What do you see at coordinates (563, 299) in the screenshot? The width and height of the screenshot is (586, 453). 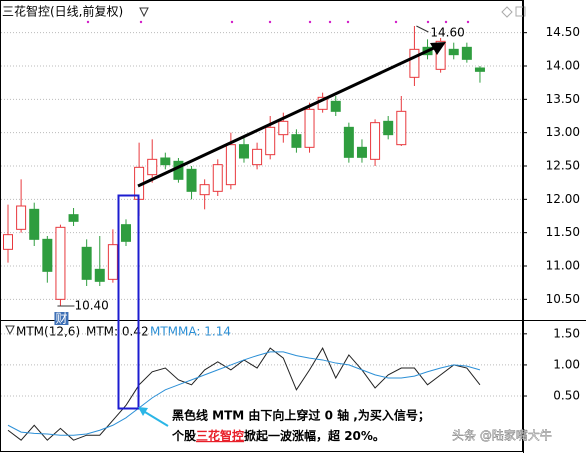 I see `y-tick-label: 10.50` at bounding box center [563, 299].